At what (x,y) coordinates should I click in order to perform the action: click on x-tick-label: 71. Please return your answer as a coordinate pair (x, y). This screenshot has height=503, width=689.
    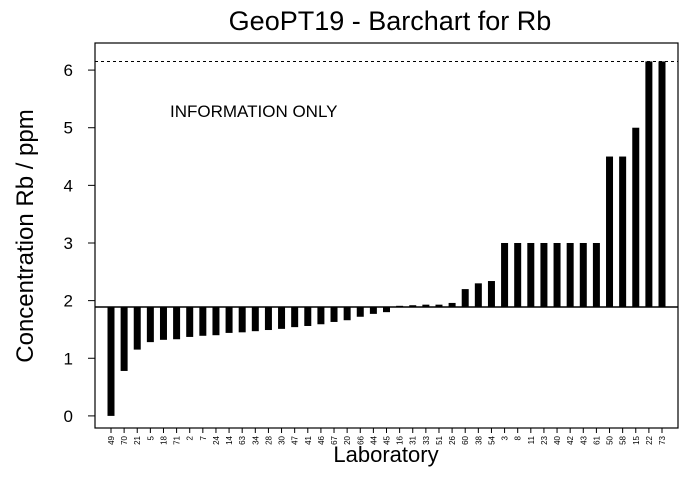
    Looking at the image, I should click on (177, 439).